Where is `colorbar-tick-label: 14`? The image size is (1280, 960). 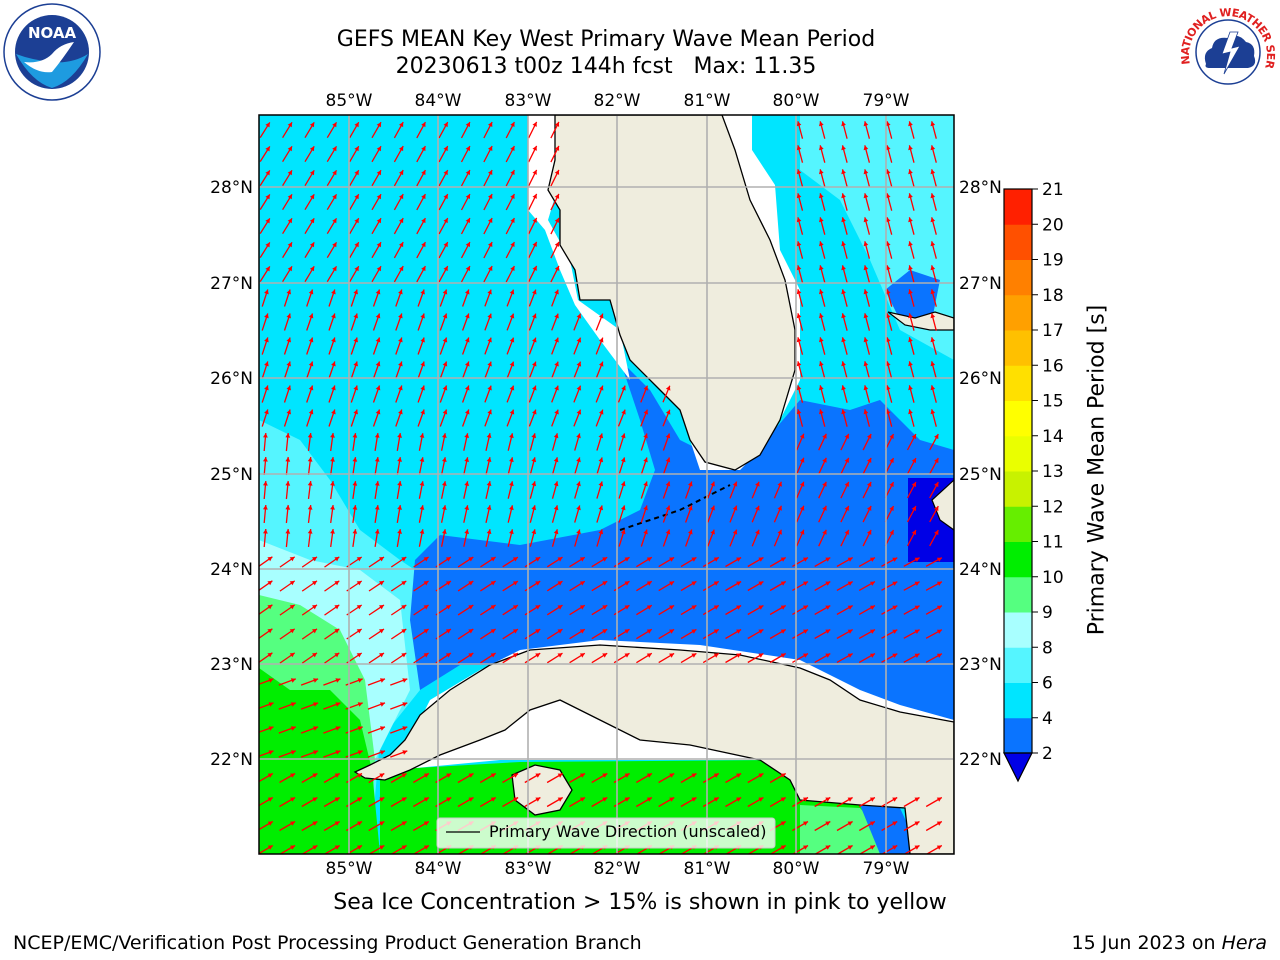
colorbar-tick-label: 14 is located at coordinates (1053, 437).